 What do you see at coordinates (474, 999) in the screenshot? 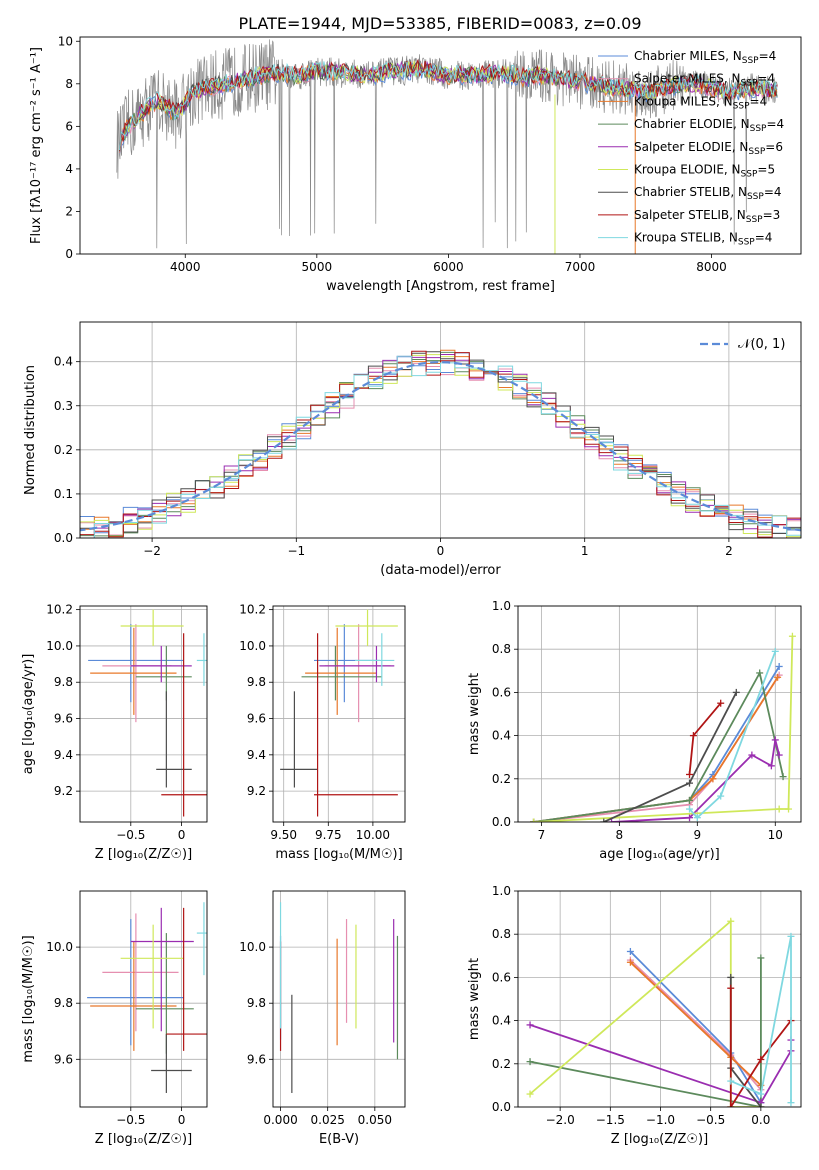
I see `y-axis-label: mass weight` at bounding box center [474, 999].